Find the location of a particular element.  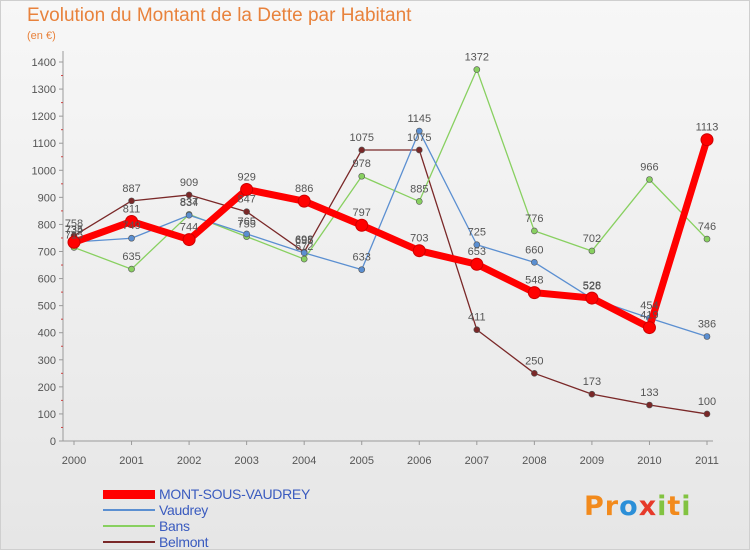

data-label-mont-sous-vaudrey: 419 is located at coordinates (649, 316).